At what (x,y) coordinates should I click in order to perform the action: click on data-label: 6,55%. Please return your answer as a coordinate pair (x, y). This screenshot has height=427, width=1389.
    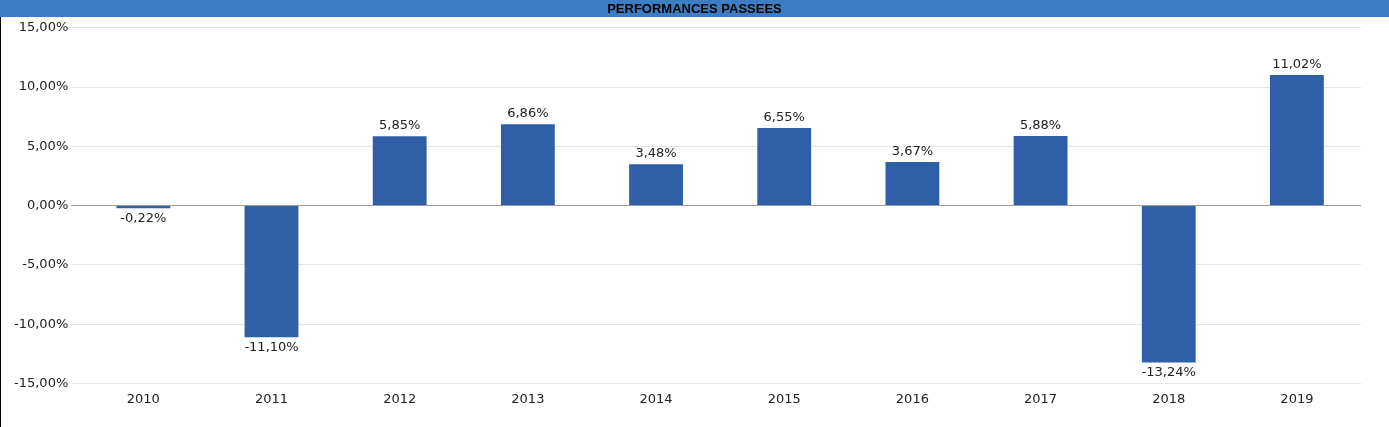
    Looking at the image, I should click on (784, 116).